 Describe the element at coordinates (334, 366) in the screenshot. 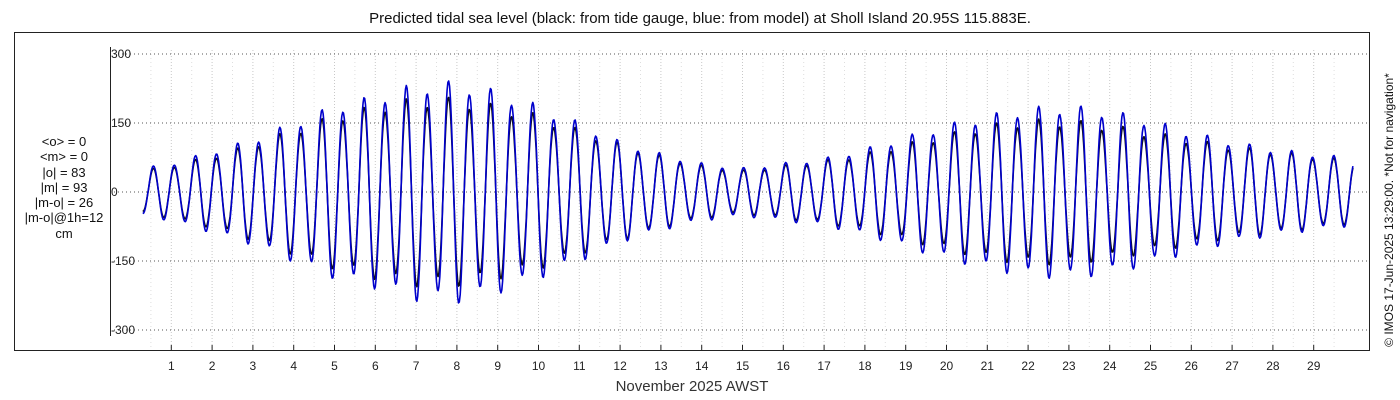

I see `x-tick-label: 5` at that location.